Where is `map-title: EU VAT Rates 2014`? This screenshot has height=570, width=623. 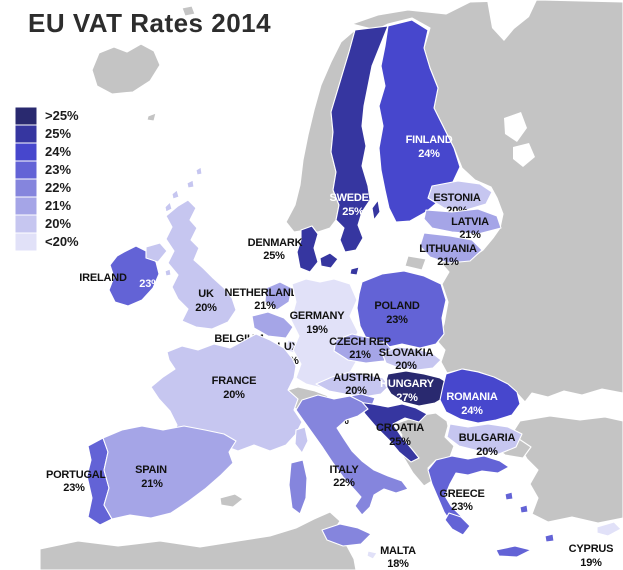 map-title: EU VAT Rates 2014 is located at coordinates (149, 23).